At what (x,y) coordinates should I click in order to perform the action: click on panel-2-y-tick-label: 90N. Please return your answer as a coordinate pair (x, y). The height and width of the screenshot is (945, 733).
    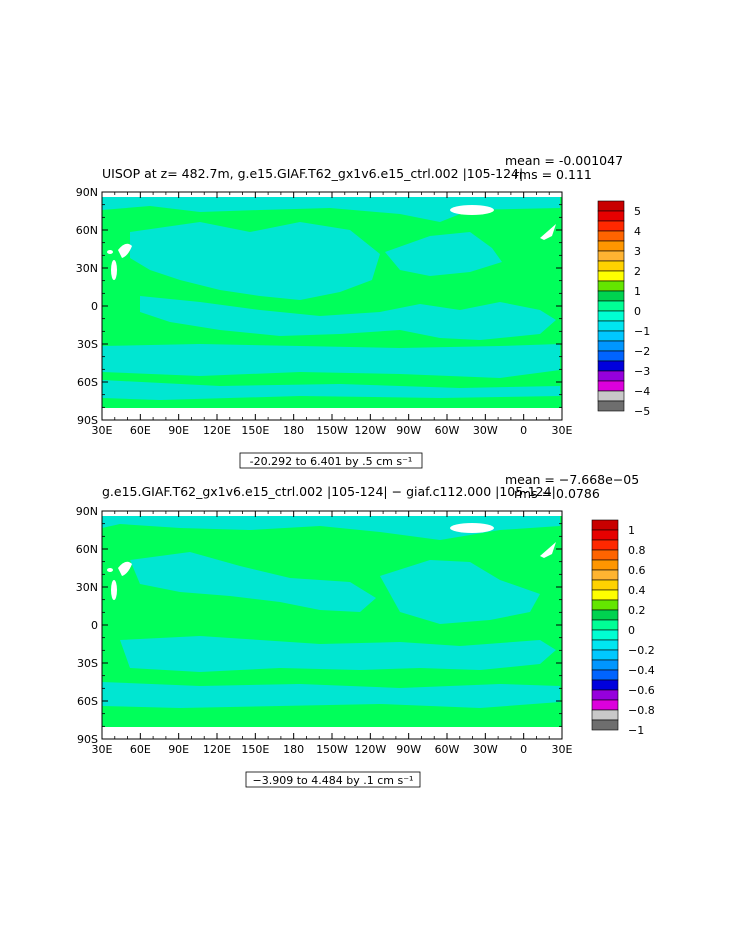
    Looking at the image, I should click on (87, 511).